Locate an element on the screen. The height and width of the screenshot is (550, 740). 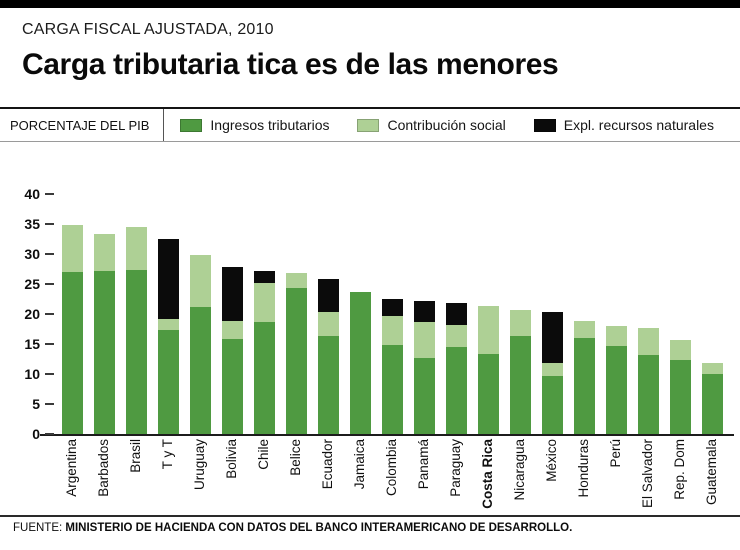
x-label-text: México is located at coordinates (551, 460).